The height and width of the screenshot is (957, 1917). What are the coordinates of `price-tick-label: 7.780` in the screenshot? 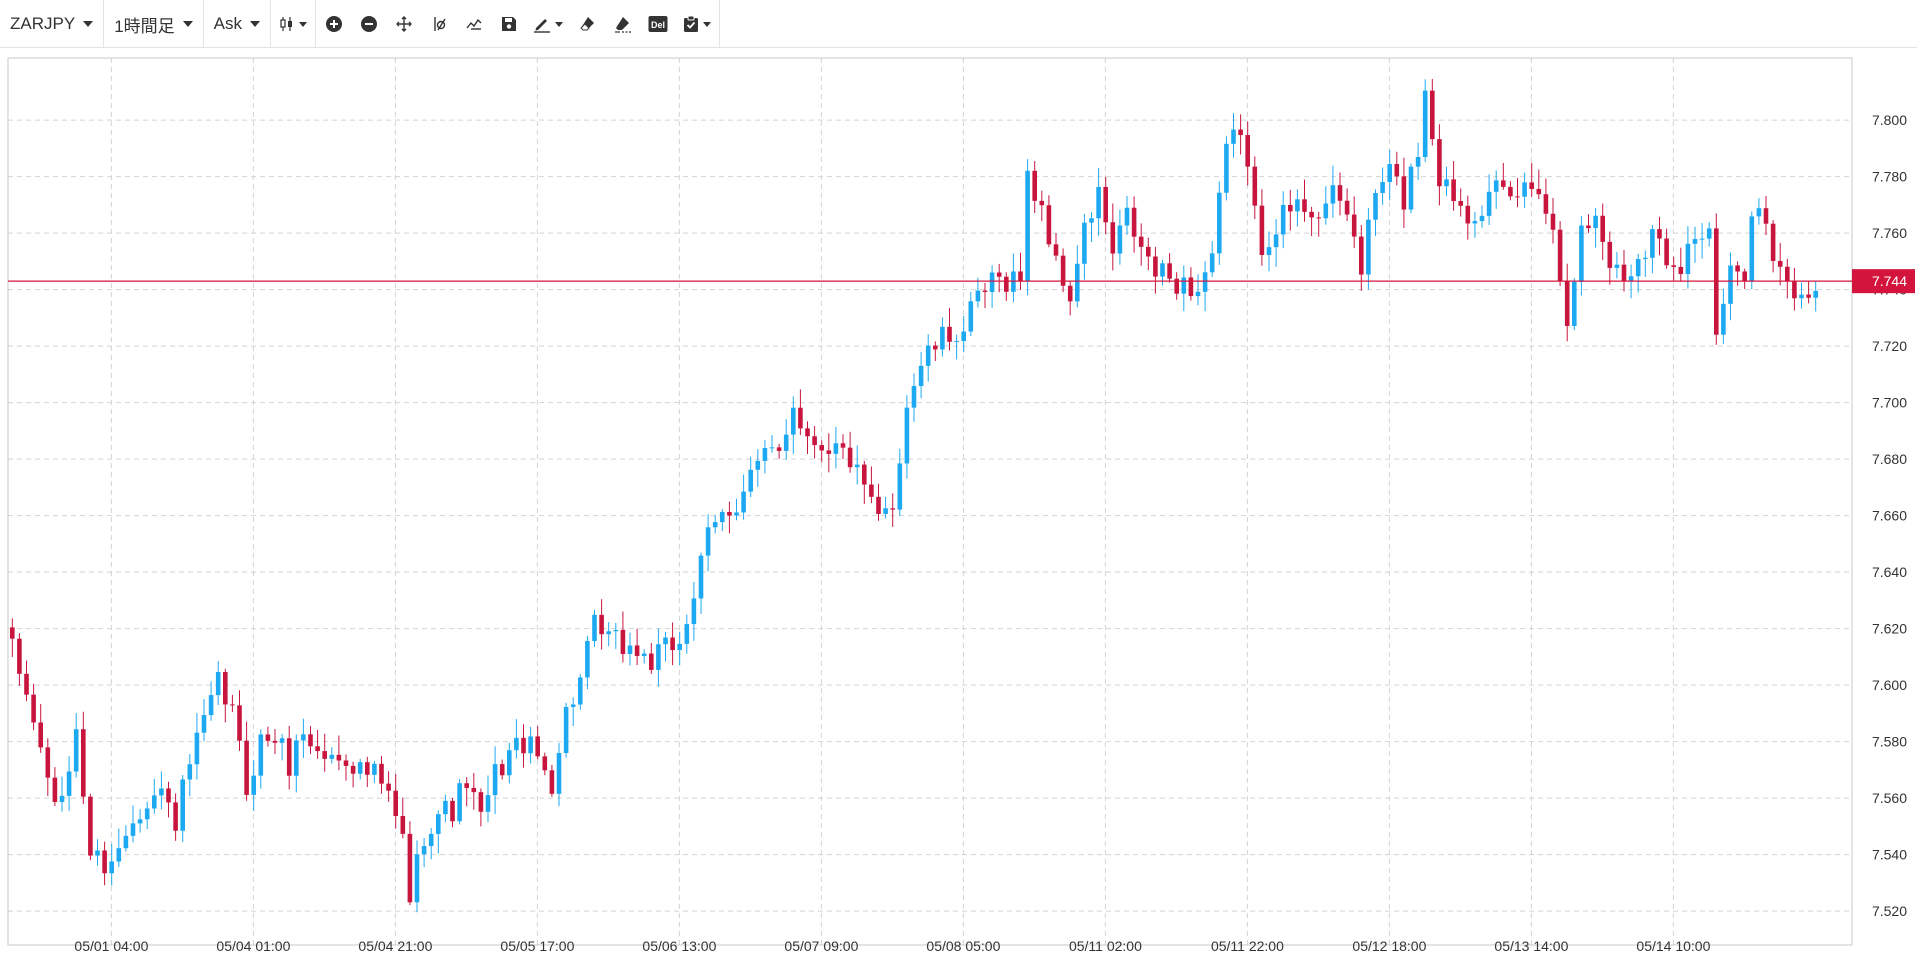 It's located at (1889, 177).